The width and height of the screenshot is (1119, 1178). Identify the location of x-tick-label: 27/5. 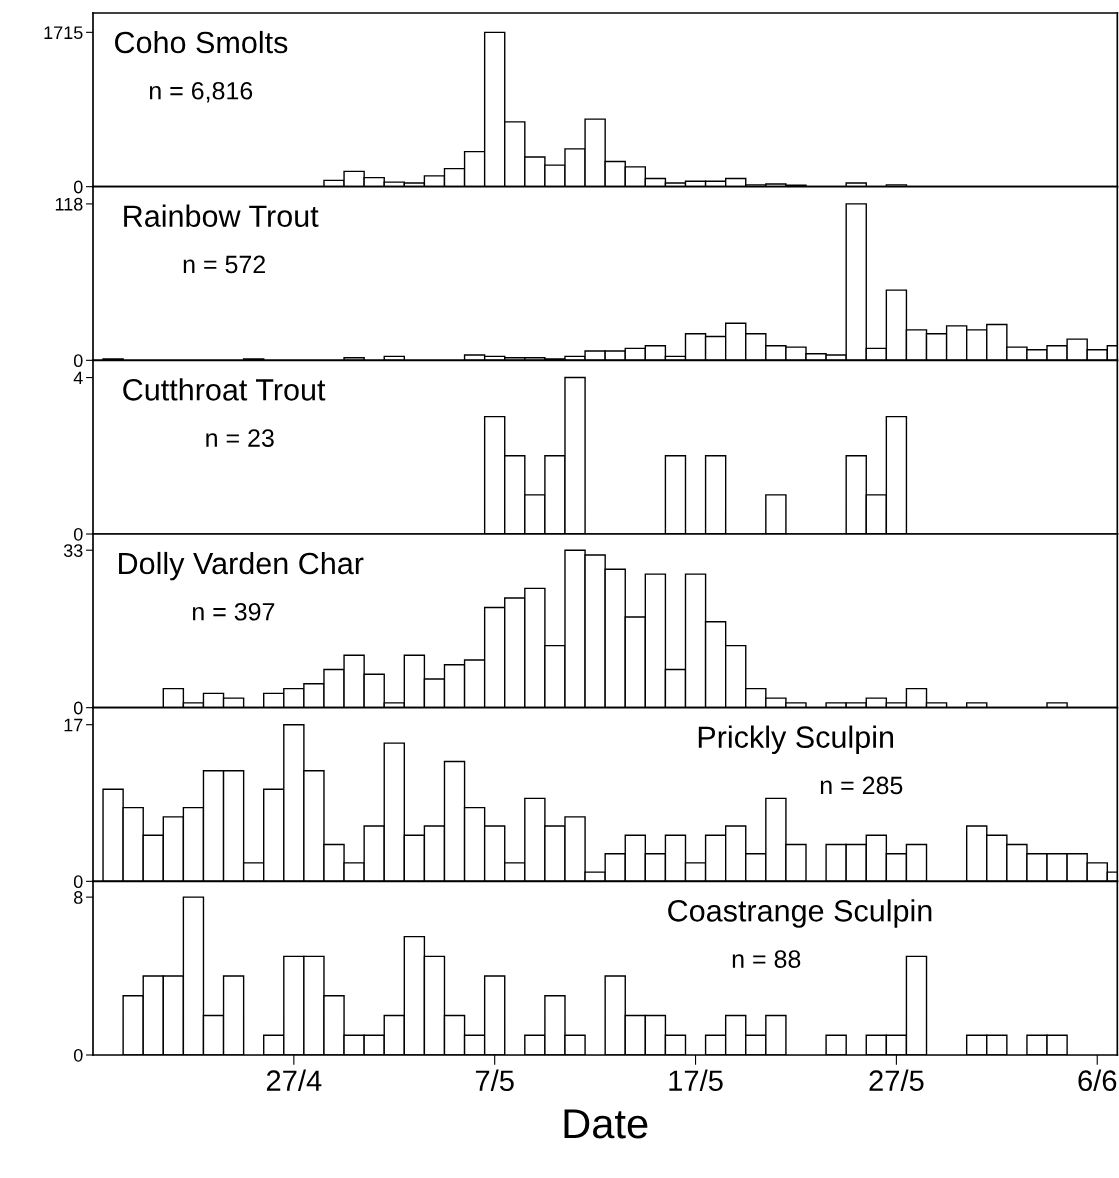
(896, 1080).